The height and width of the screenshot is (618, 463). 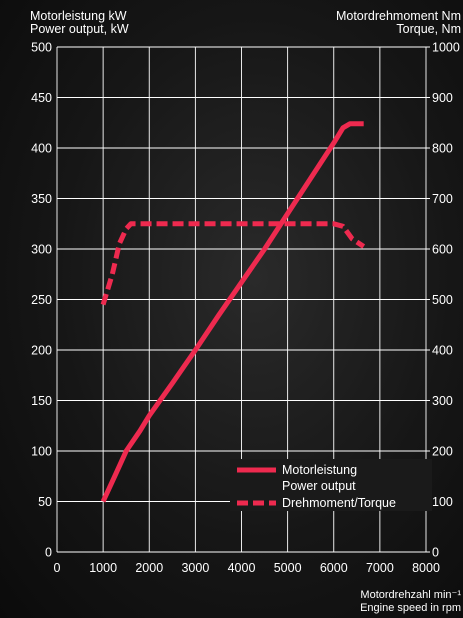 I want to click on right-y-tick-label: 100, so click(x=442, y=502).